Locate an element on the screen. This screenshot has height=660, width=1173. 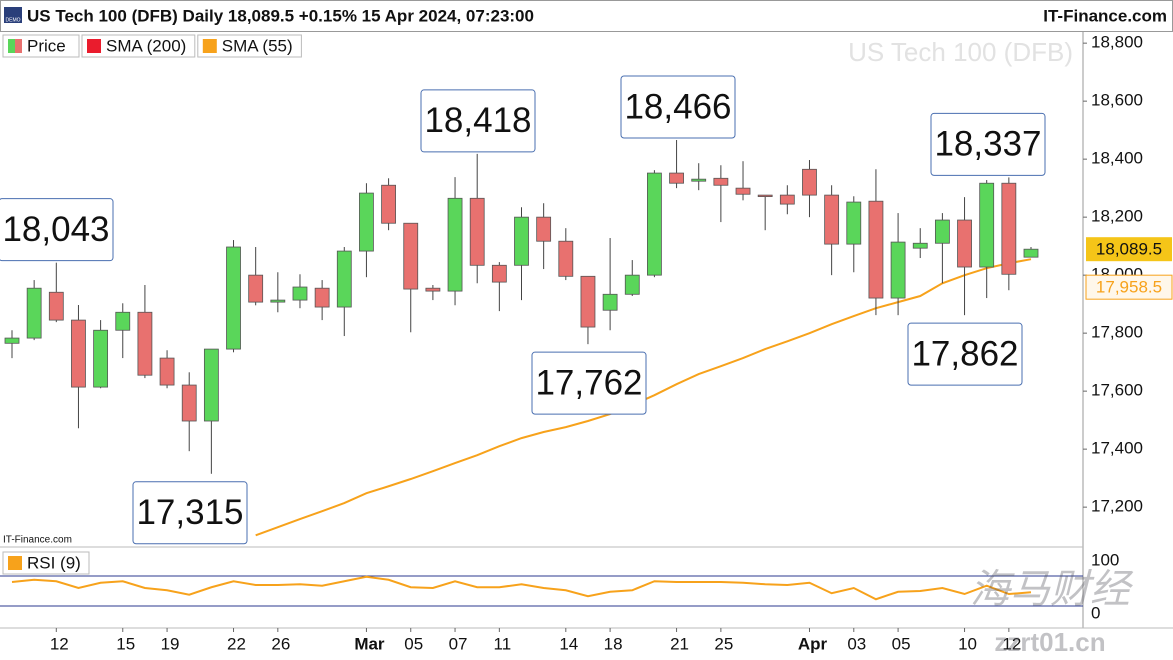
rsi-plot is located at coordinates (521, 588).